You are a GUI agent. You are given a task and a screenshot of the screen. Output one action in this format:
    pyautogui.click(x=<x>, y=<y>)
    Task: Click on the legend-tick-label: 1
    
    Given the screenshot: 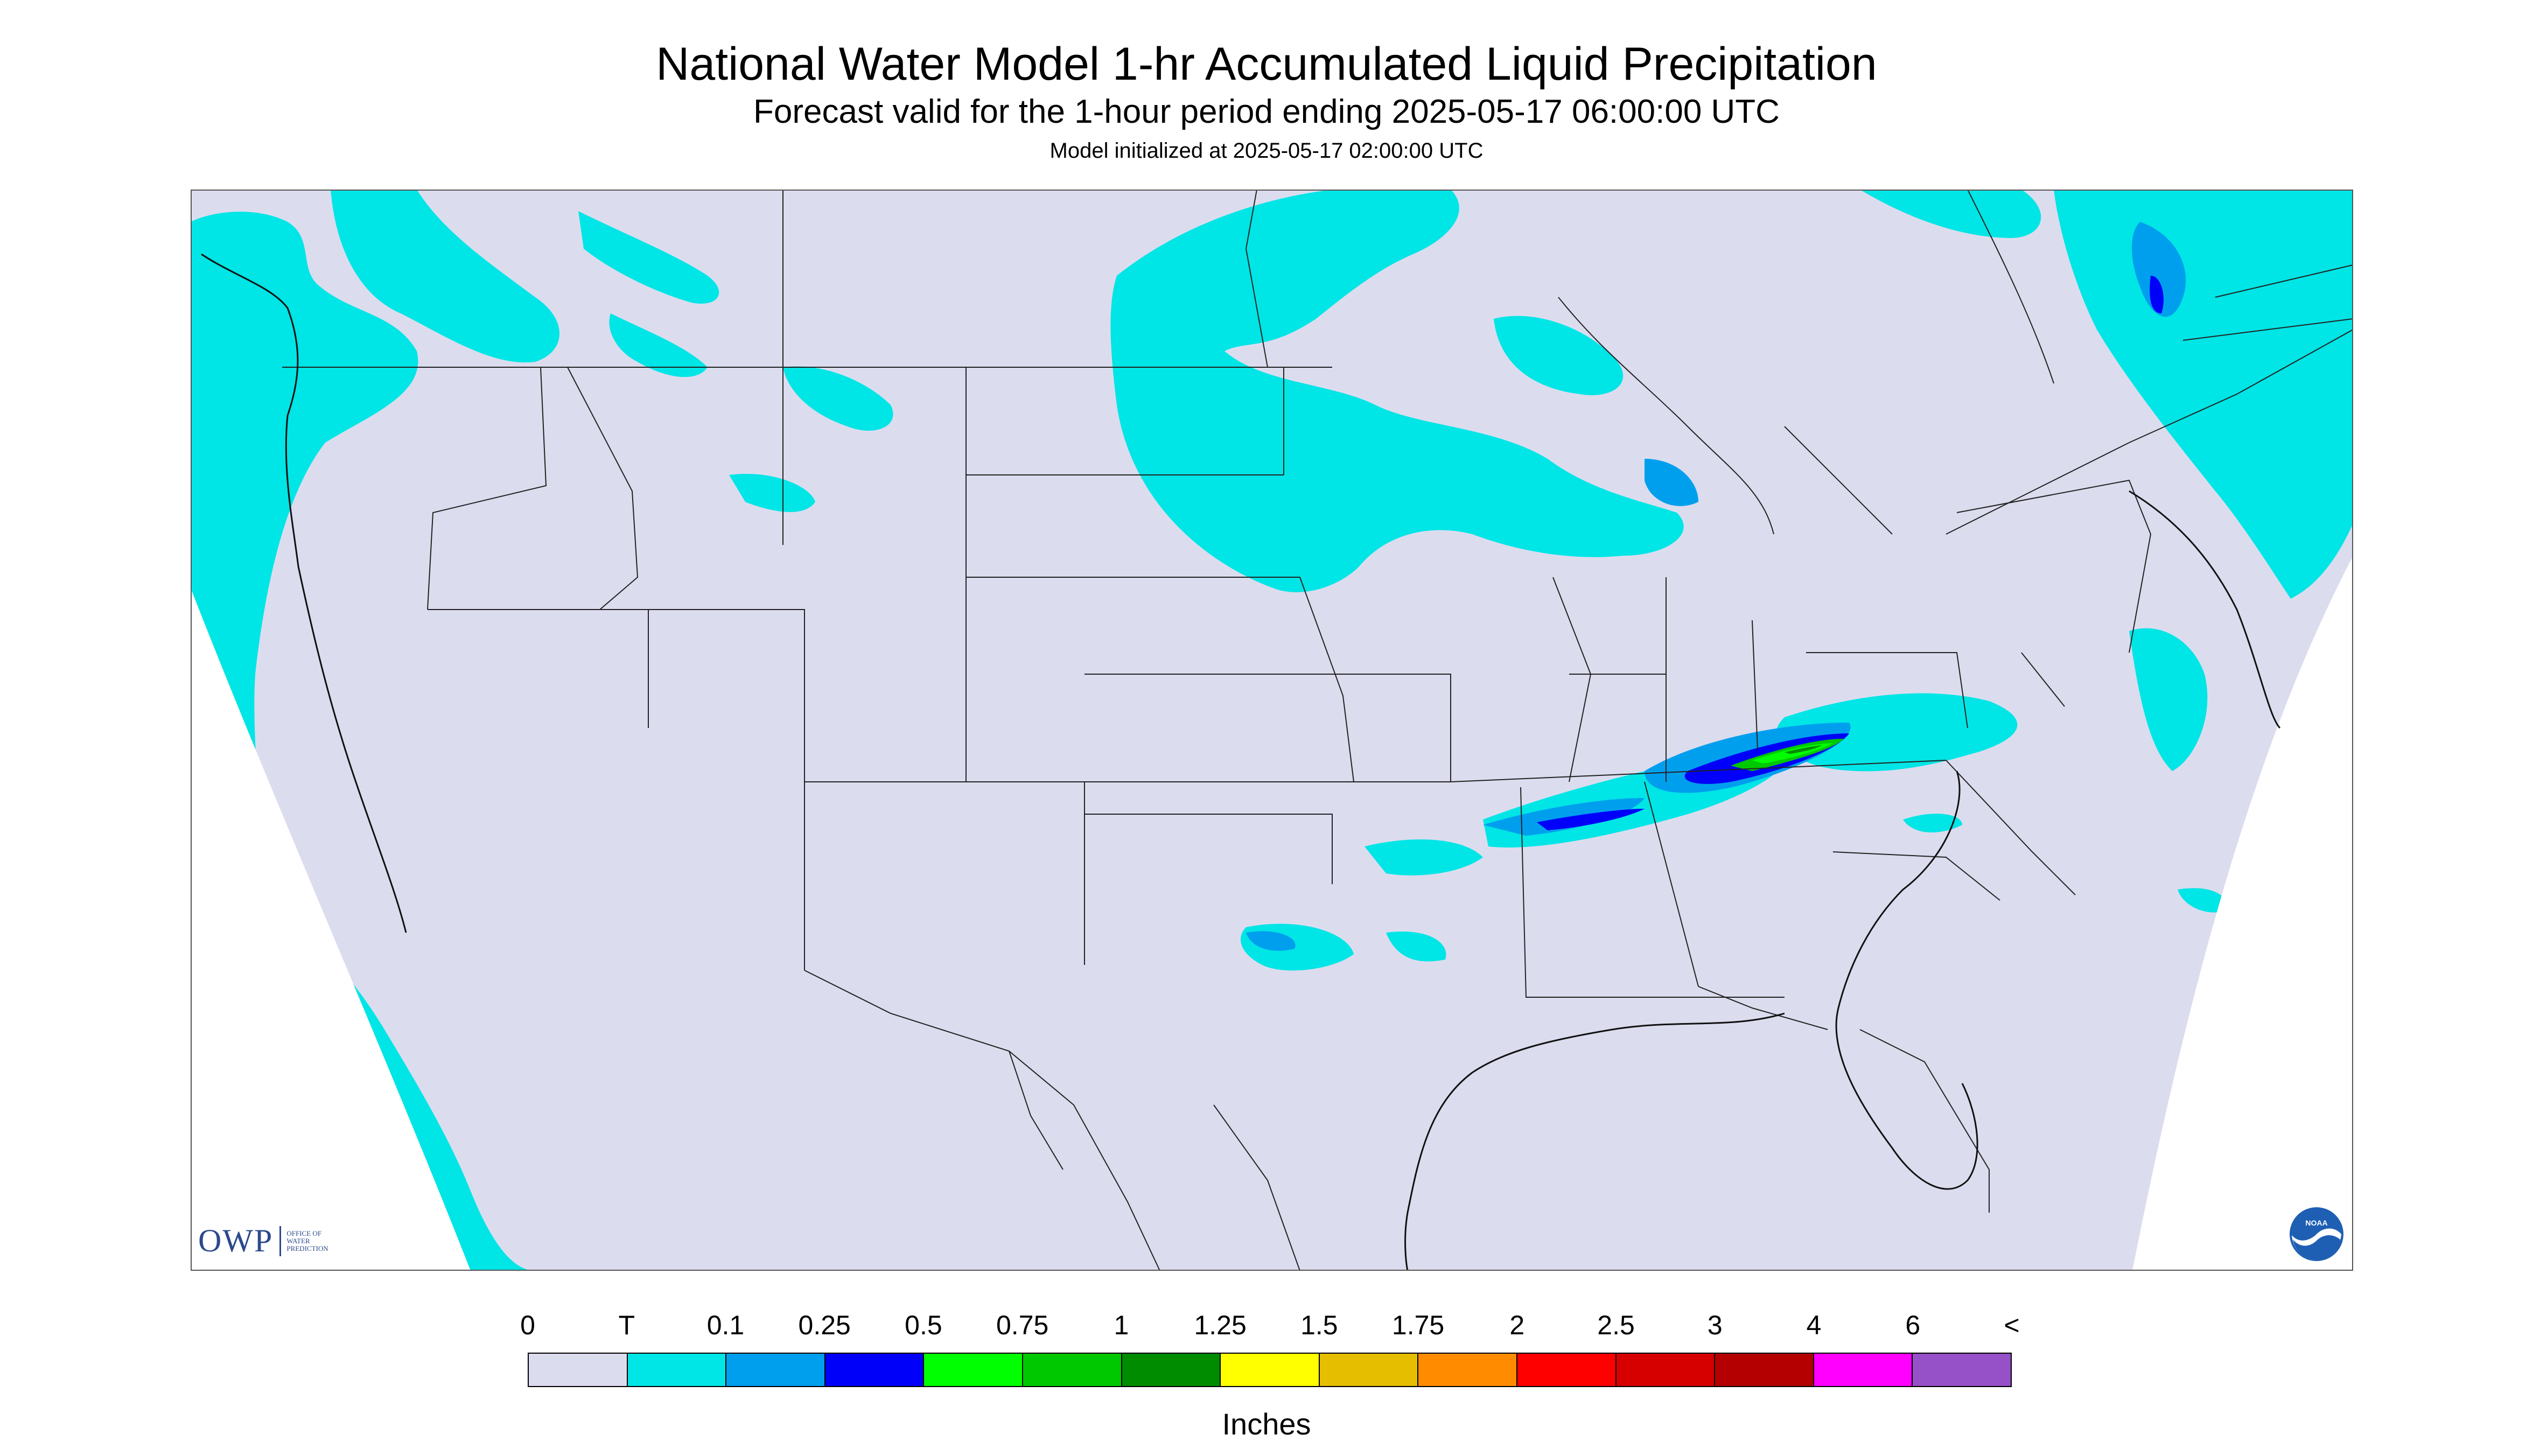 What is the action you would take?
    pyautogui.click(x=1122, y=1325)
    